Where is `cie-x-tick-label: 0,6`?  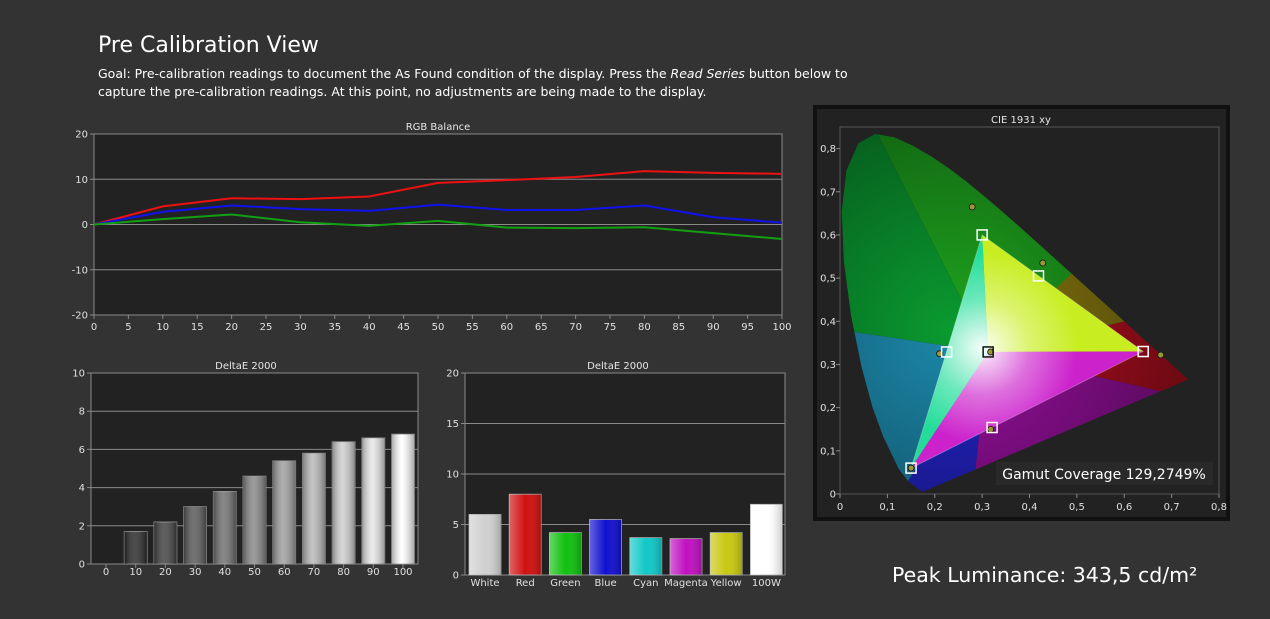
cie-x-tick-label: 0,6 is located at coordinates (1124, 507).